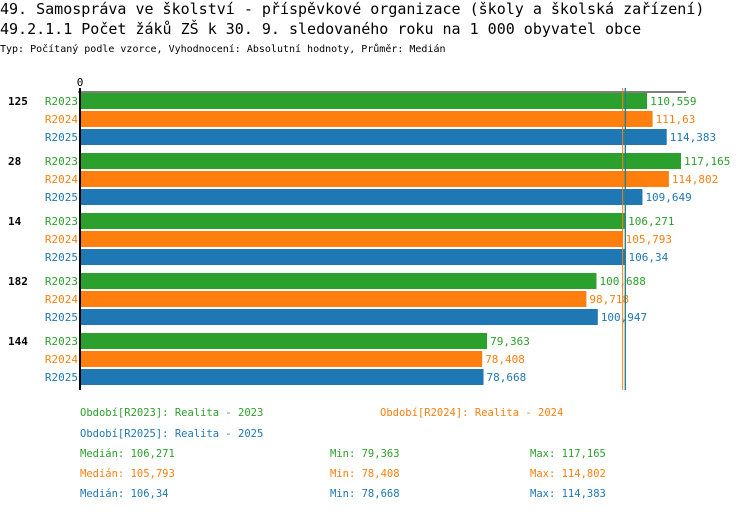 This screenshot has width=750, height=512. What do you see at coordinates (15, 221) in the screenshot?
I see `category-label: 14` at bounding box center [15, 221].